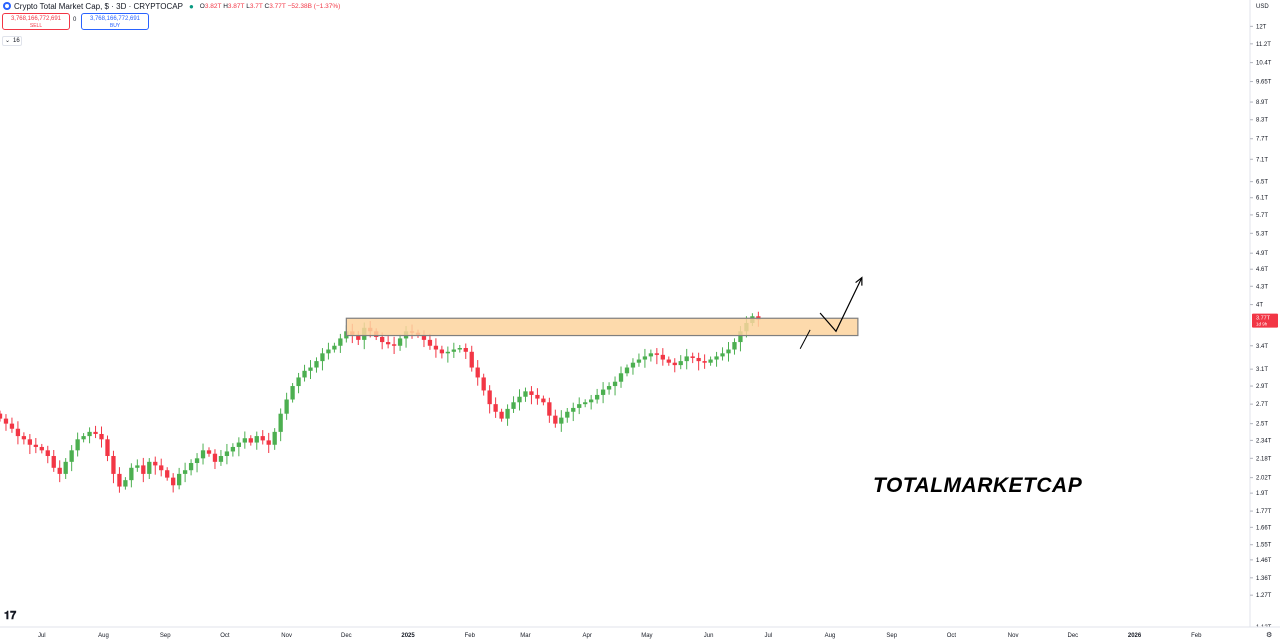 The height and width of the screenshot is (640, 1280). Describe the element at coordinates (1262, 160) in the screenshot. I see `price-tick-label: 7.1T` at that location.